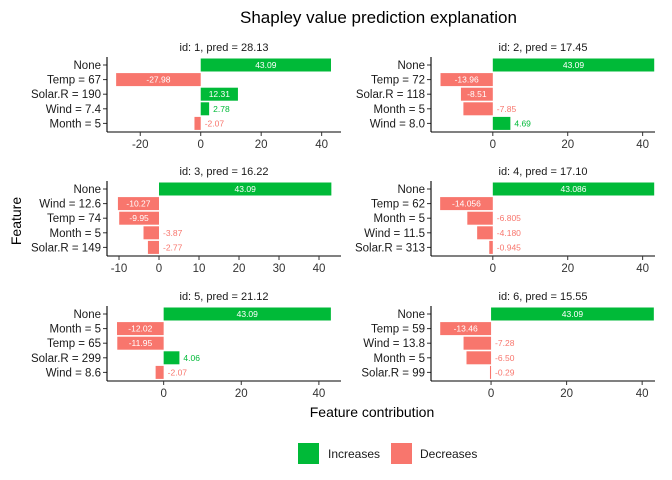 The height and width of the screenshot is (480, 672). Describe the element at coordinates (74, 81) in the screenshot. I see `feature-label: Temp = 67` at that location.